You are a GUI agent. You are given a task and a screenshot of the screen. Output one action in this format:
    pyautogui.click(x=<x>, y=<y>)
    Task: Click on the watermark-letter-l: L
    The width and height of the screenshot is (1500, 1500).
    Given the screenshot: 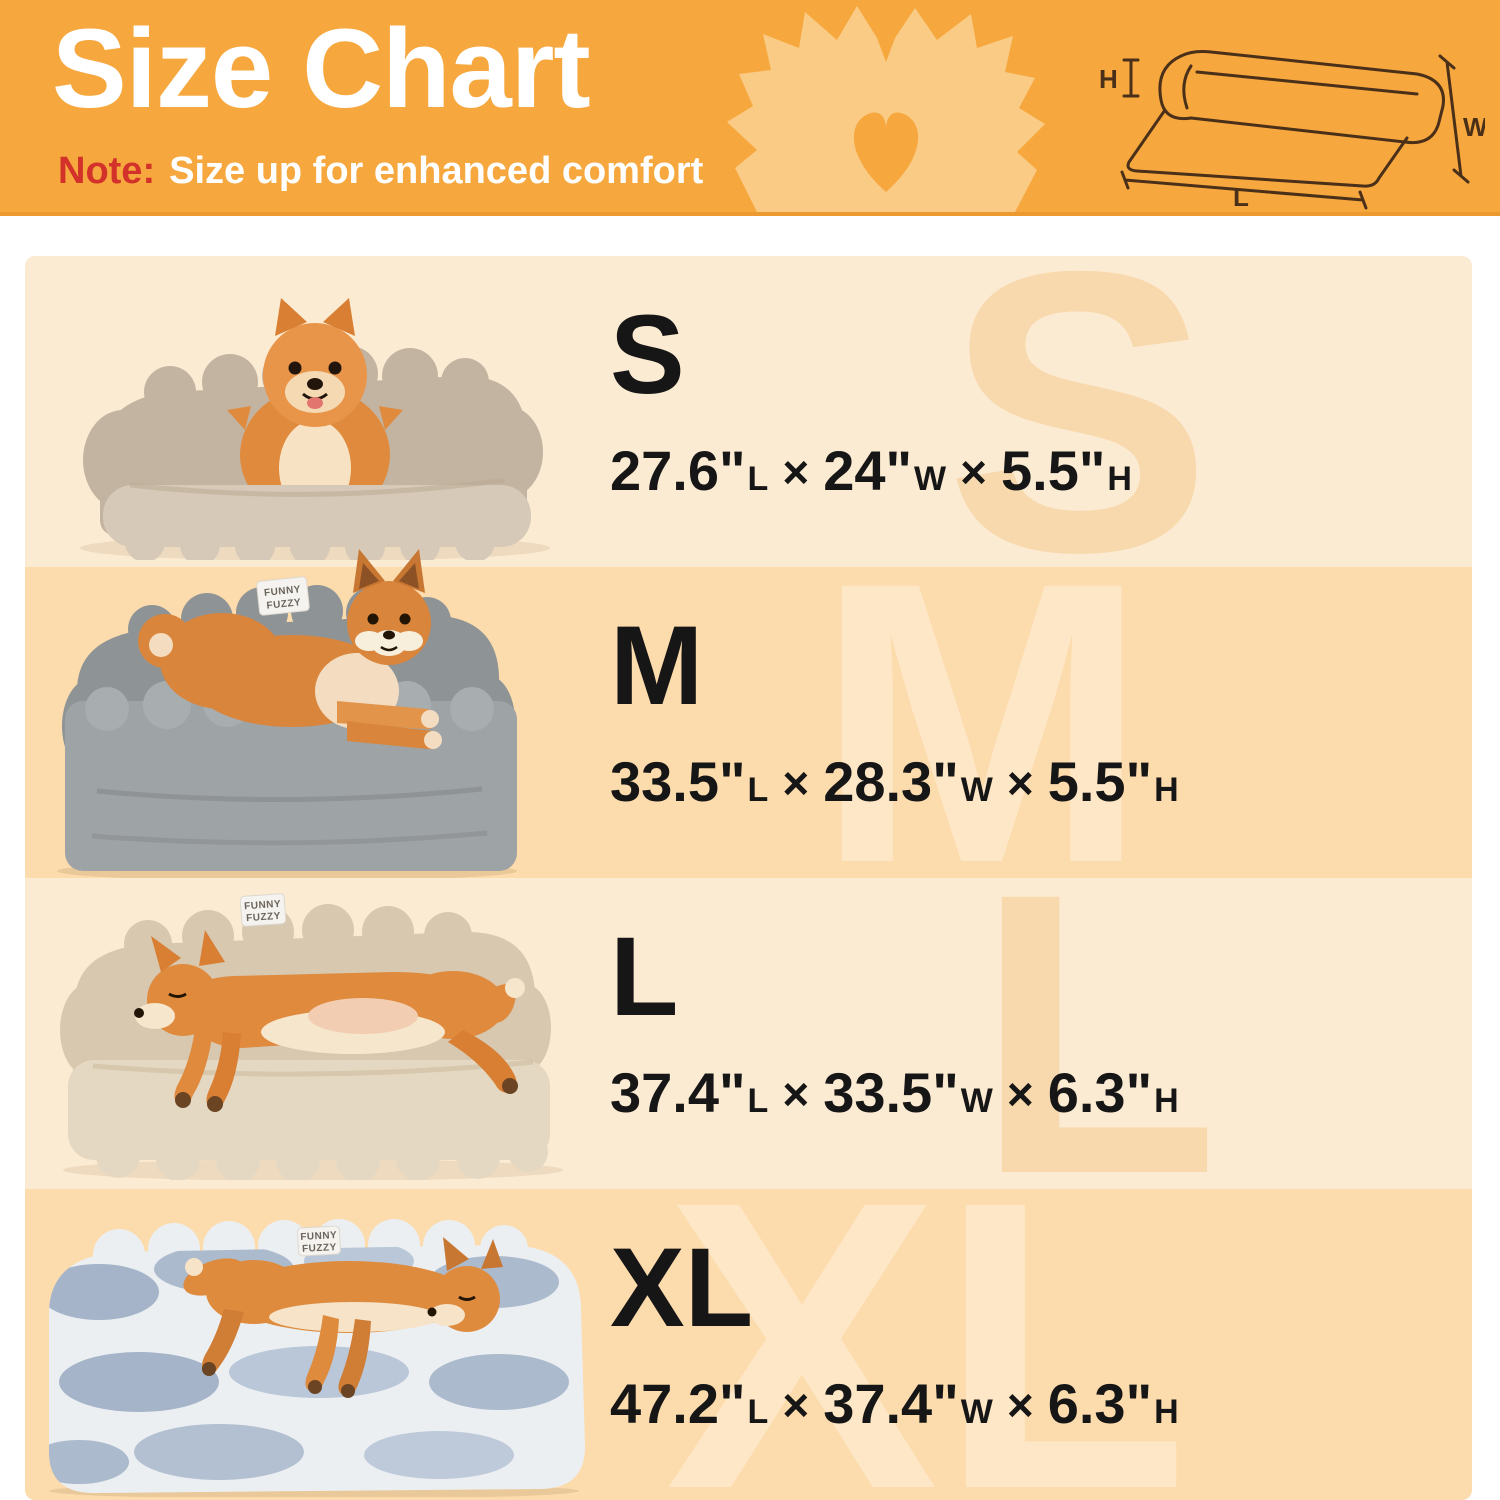 What is the action you would take?
    pyautogui.click(x=1097, y=1033)
    